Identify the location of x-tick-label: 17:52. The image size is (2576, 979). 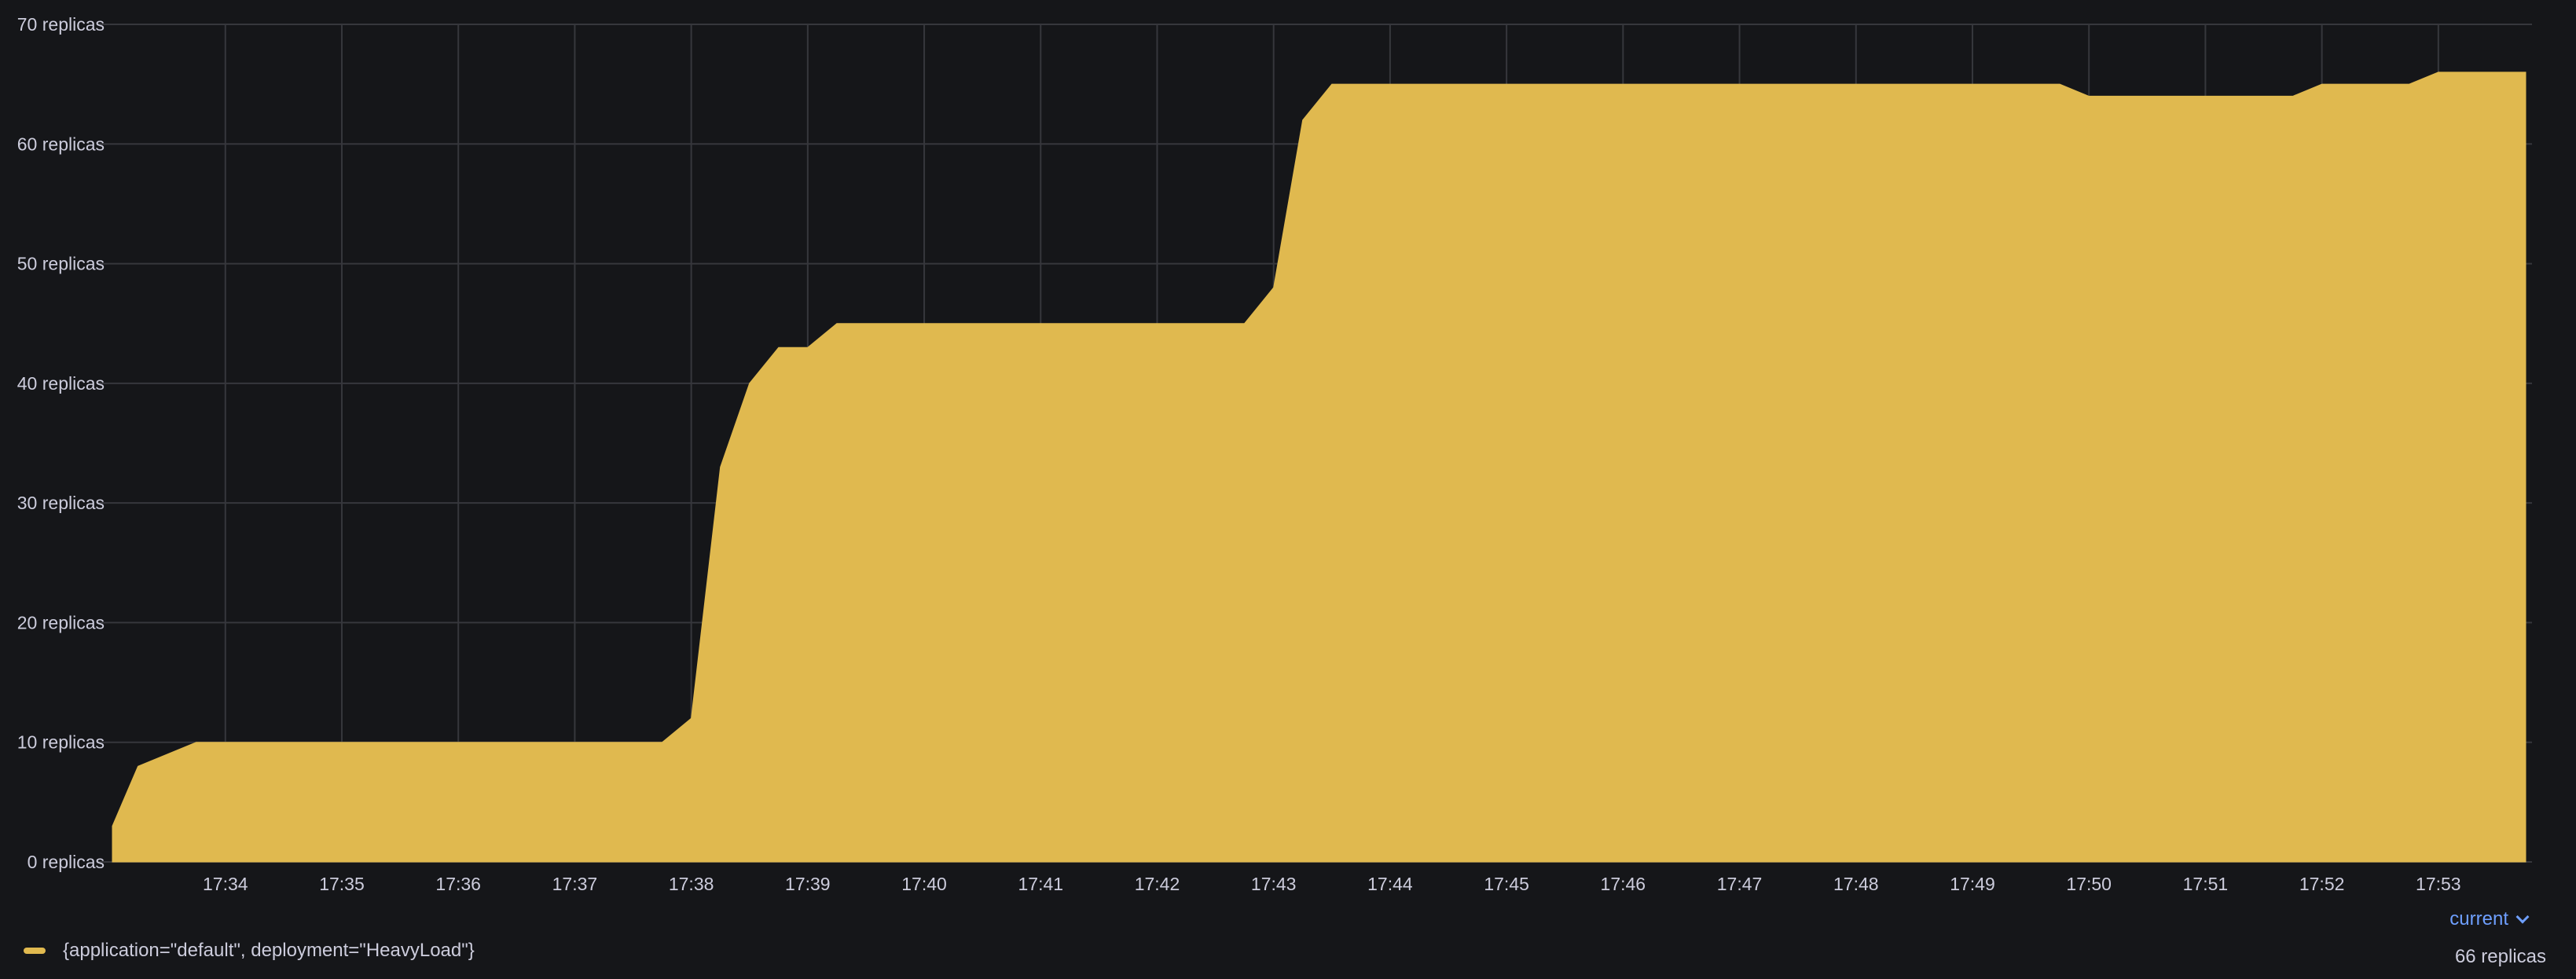
(2322, 884).